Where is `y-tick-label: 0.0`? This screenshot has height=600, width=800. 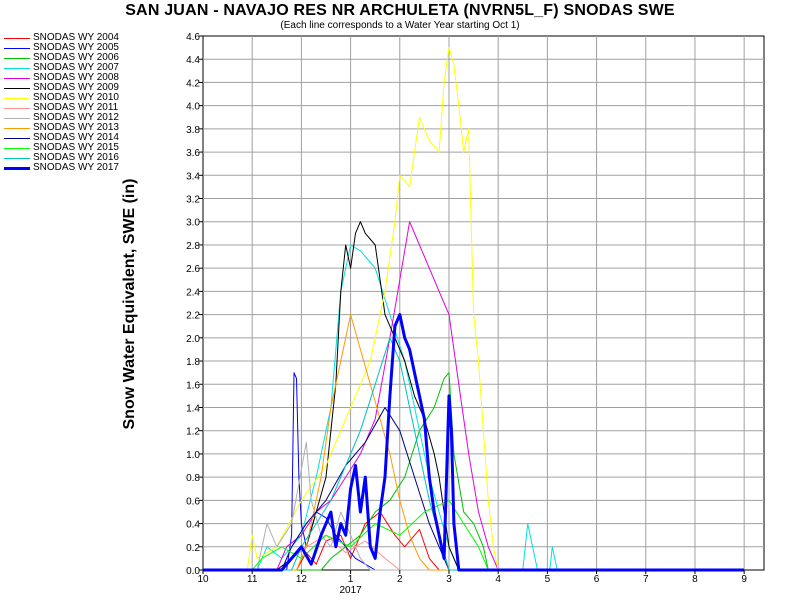 y-tick-label: 0.0 is located at coordinates (193, 571).